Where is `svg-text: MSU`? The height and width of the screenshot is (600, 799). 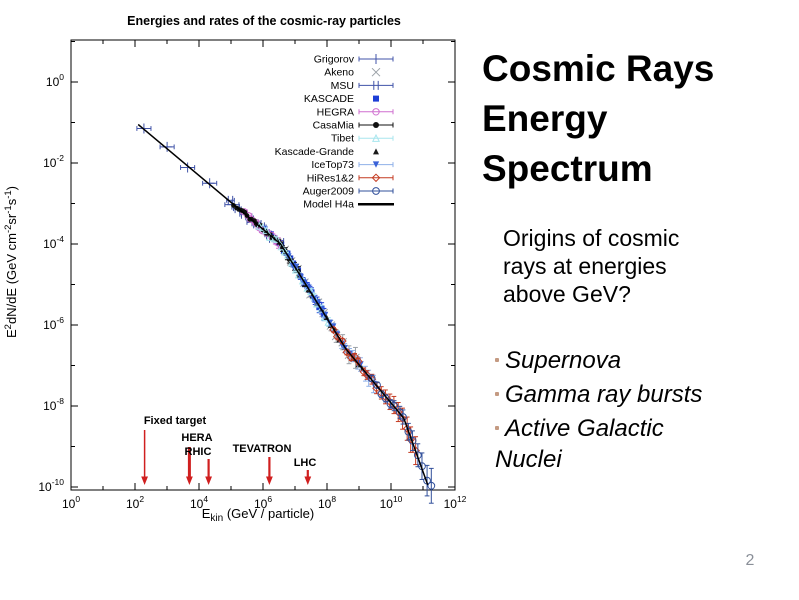
svg-text: MSU is located at coordinates (342, 86).